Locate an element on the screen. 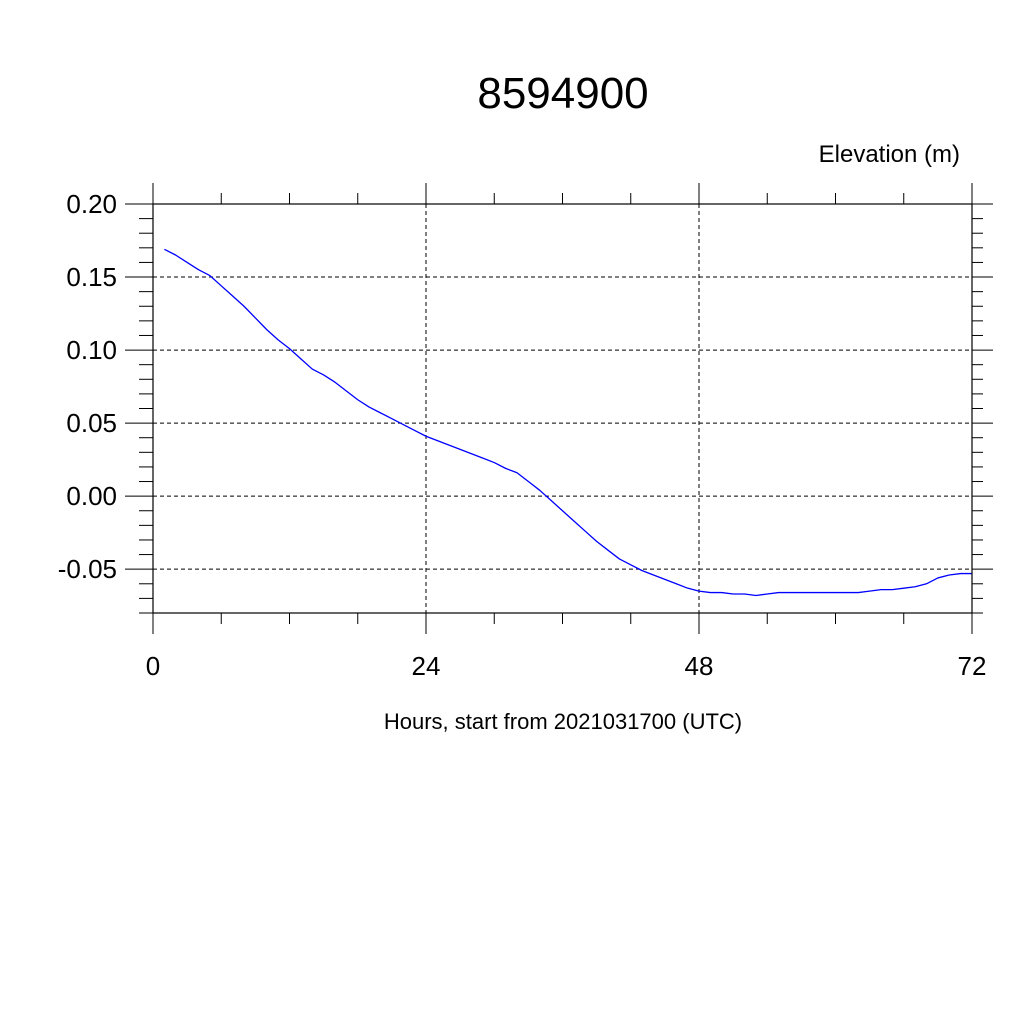 The image size is (1024, 1024). x-tick-label: 0 is located at coordinates (153, 666).